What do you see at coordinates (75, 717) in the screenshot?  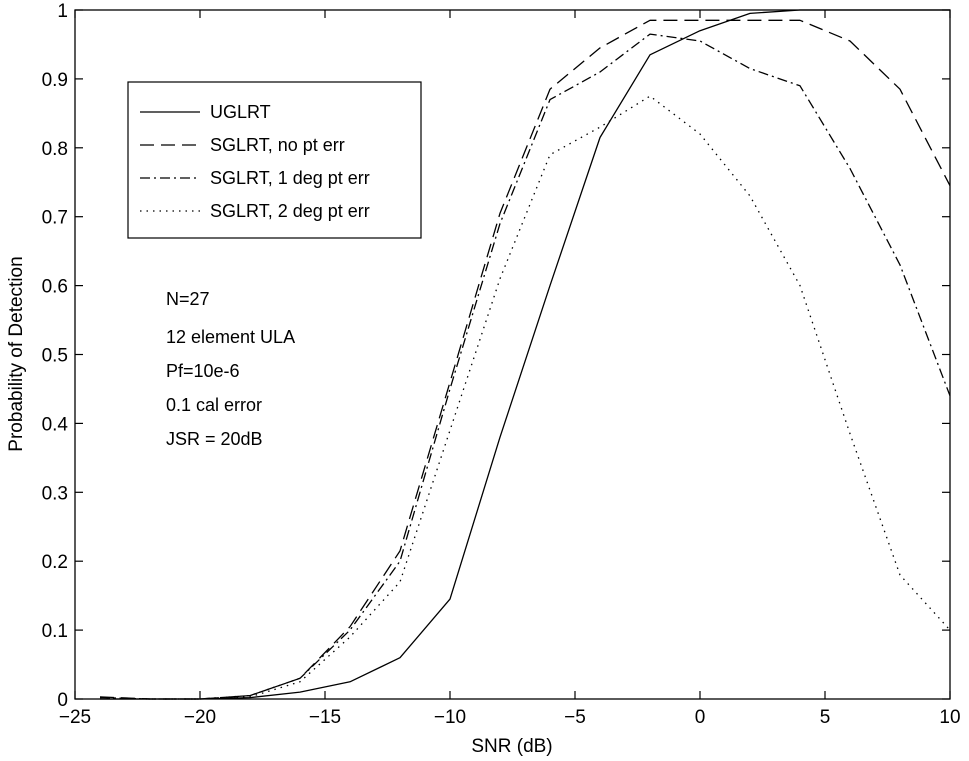 I see `x-tick-label: −25` at bounding box center [75, 717].